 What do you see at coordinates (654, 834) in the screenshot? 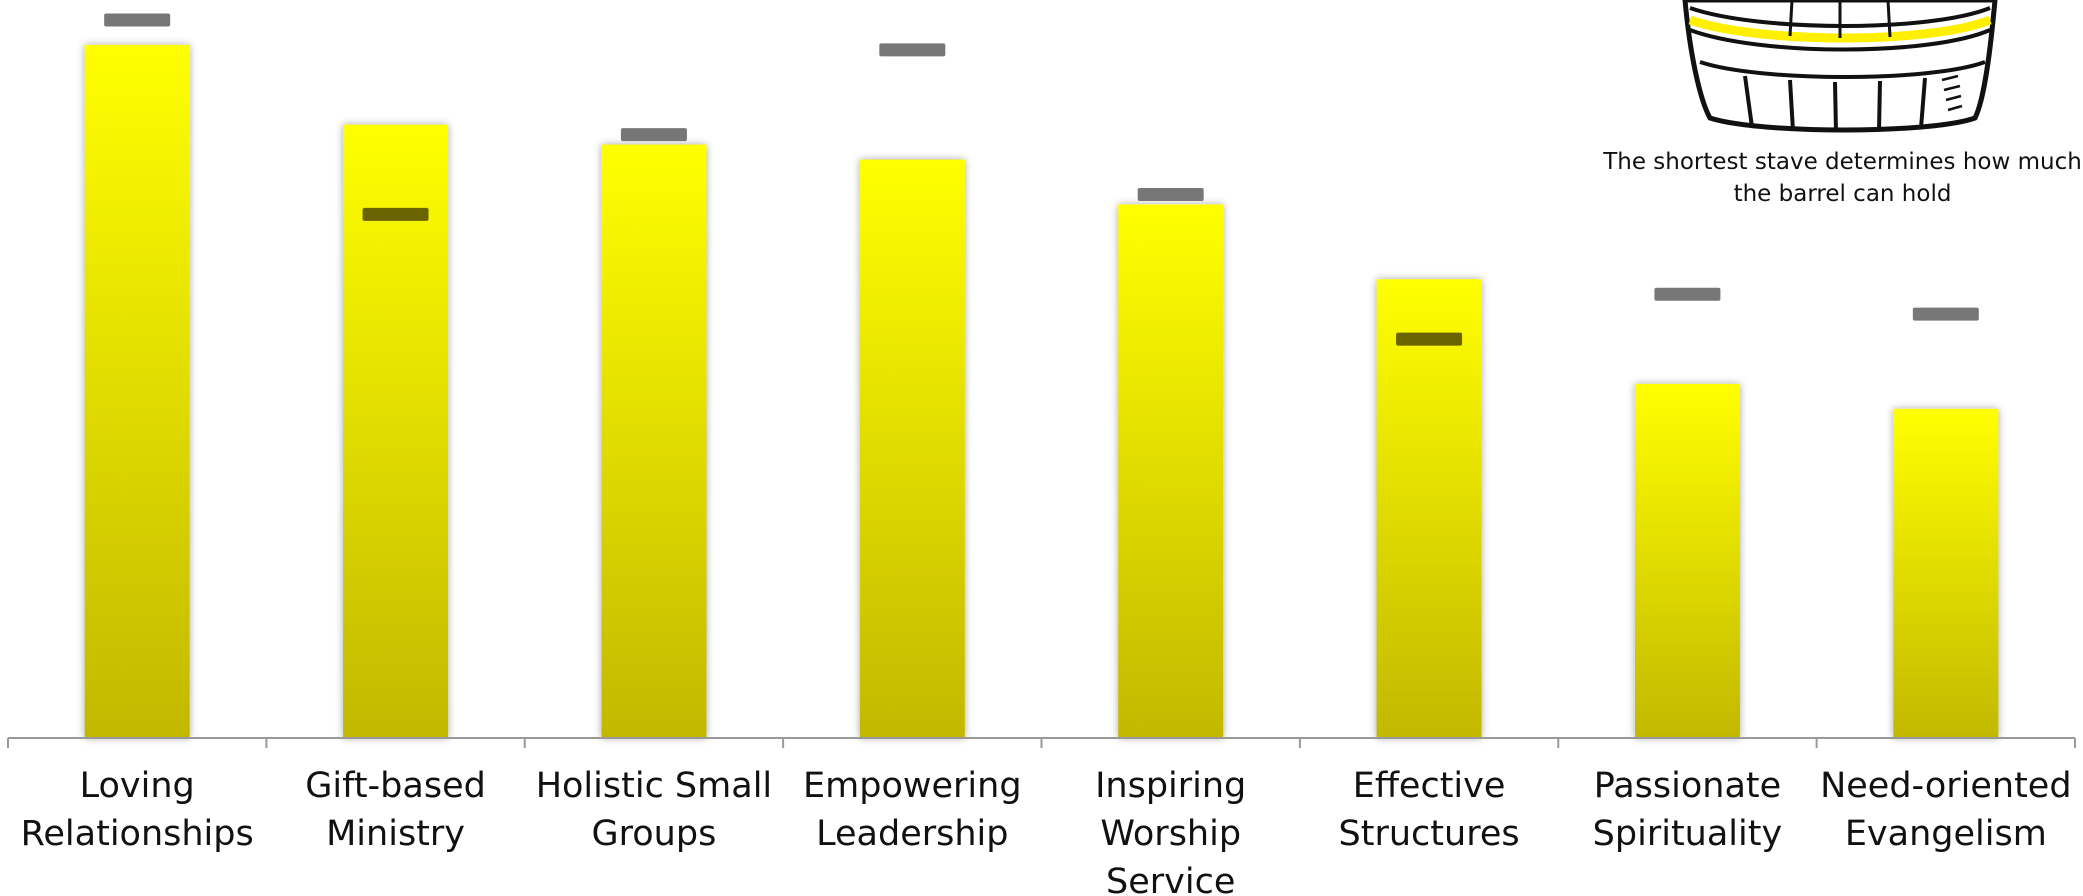
I see `category-label-2-line-1: Groups` at bounding box center [654, 834].